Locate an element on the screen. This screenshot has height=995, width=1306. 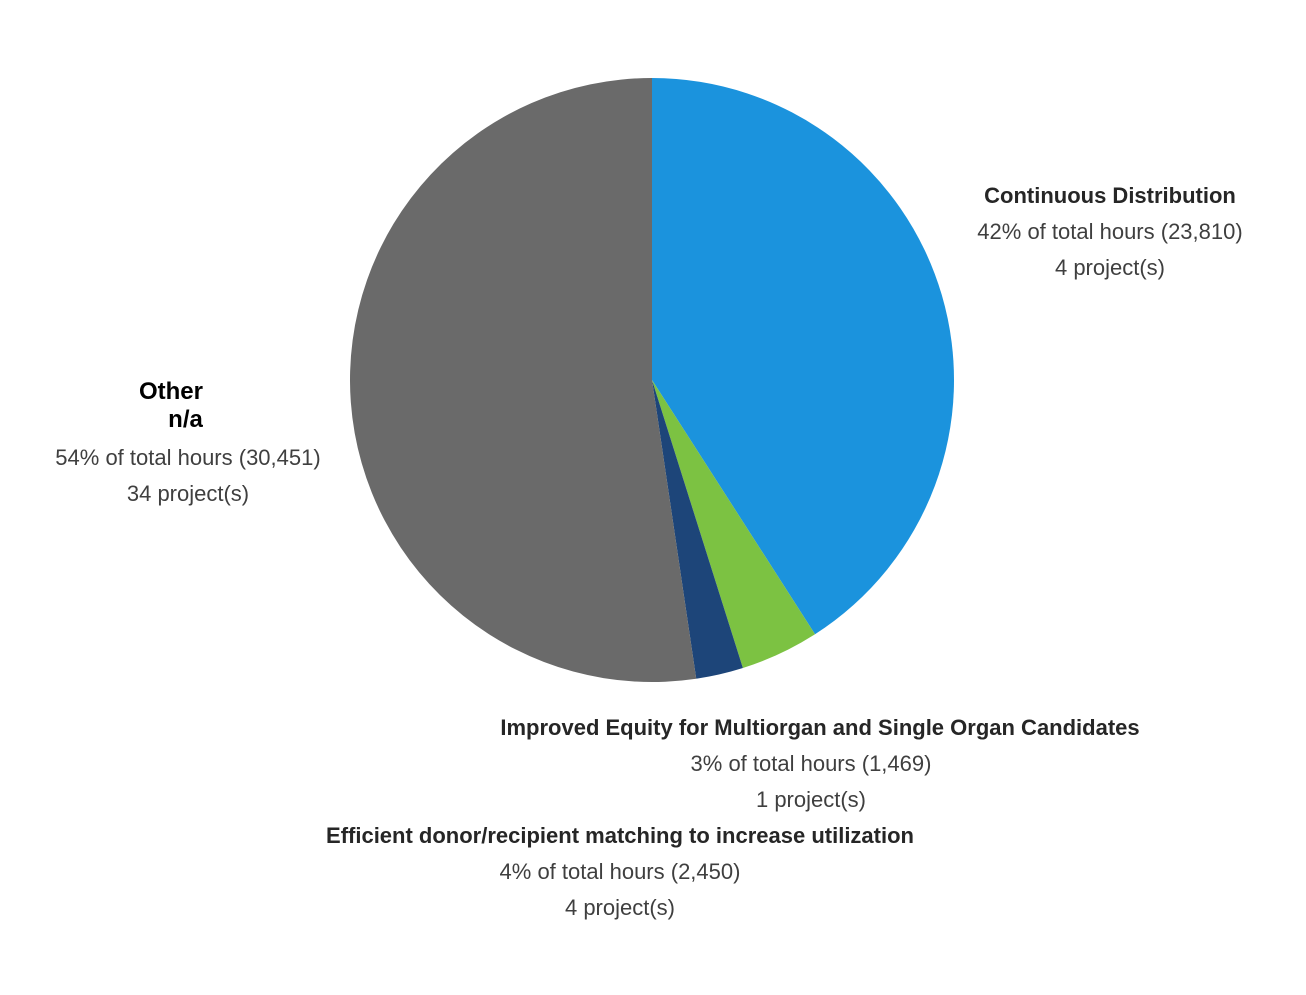
pie-slice-continuous-distribution is located at coordinates (803, 356).